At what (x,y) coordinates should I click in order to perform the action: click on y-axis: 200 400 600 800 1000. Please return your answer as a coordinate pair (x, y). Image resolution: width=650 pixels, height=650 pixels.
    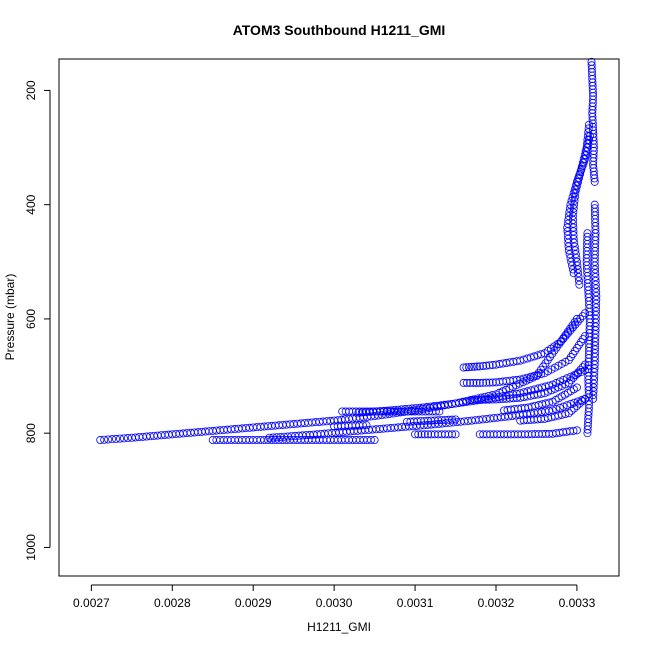
    Looking at the image, I should click on (37, 320).